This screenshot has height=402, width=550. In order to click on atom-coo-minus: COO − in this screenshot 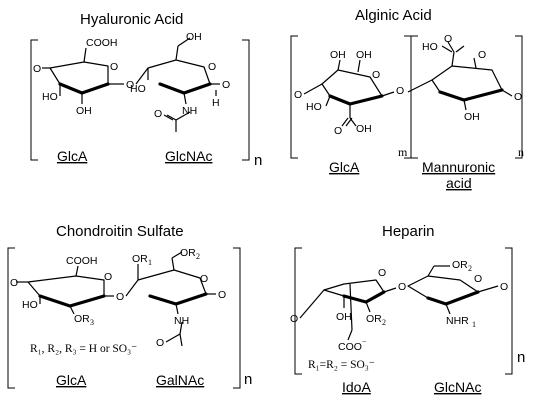, I will do `click(352, 345)`.